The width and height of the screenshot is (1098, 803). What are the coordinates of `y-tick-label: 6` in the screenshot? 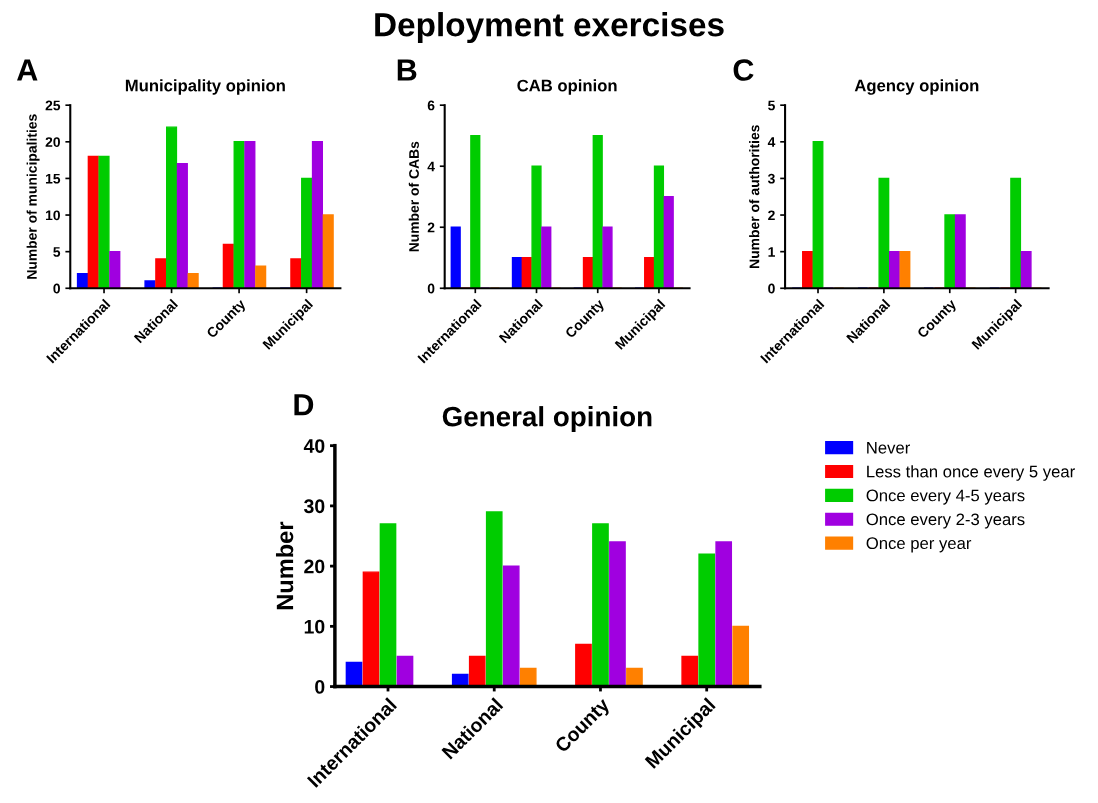 It's located at (431, 105).